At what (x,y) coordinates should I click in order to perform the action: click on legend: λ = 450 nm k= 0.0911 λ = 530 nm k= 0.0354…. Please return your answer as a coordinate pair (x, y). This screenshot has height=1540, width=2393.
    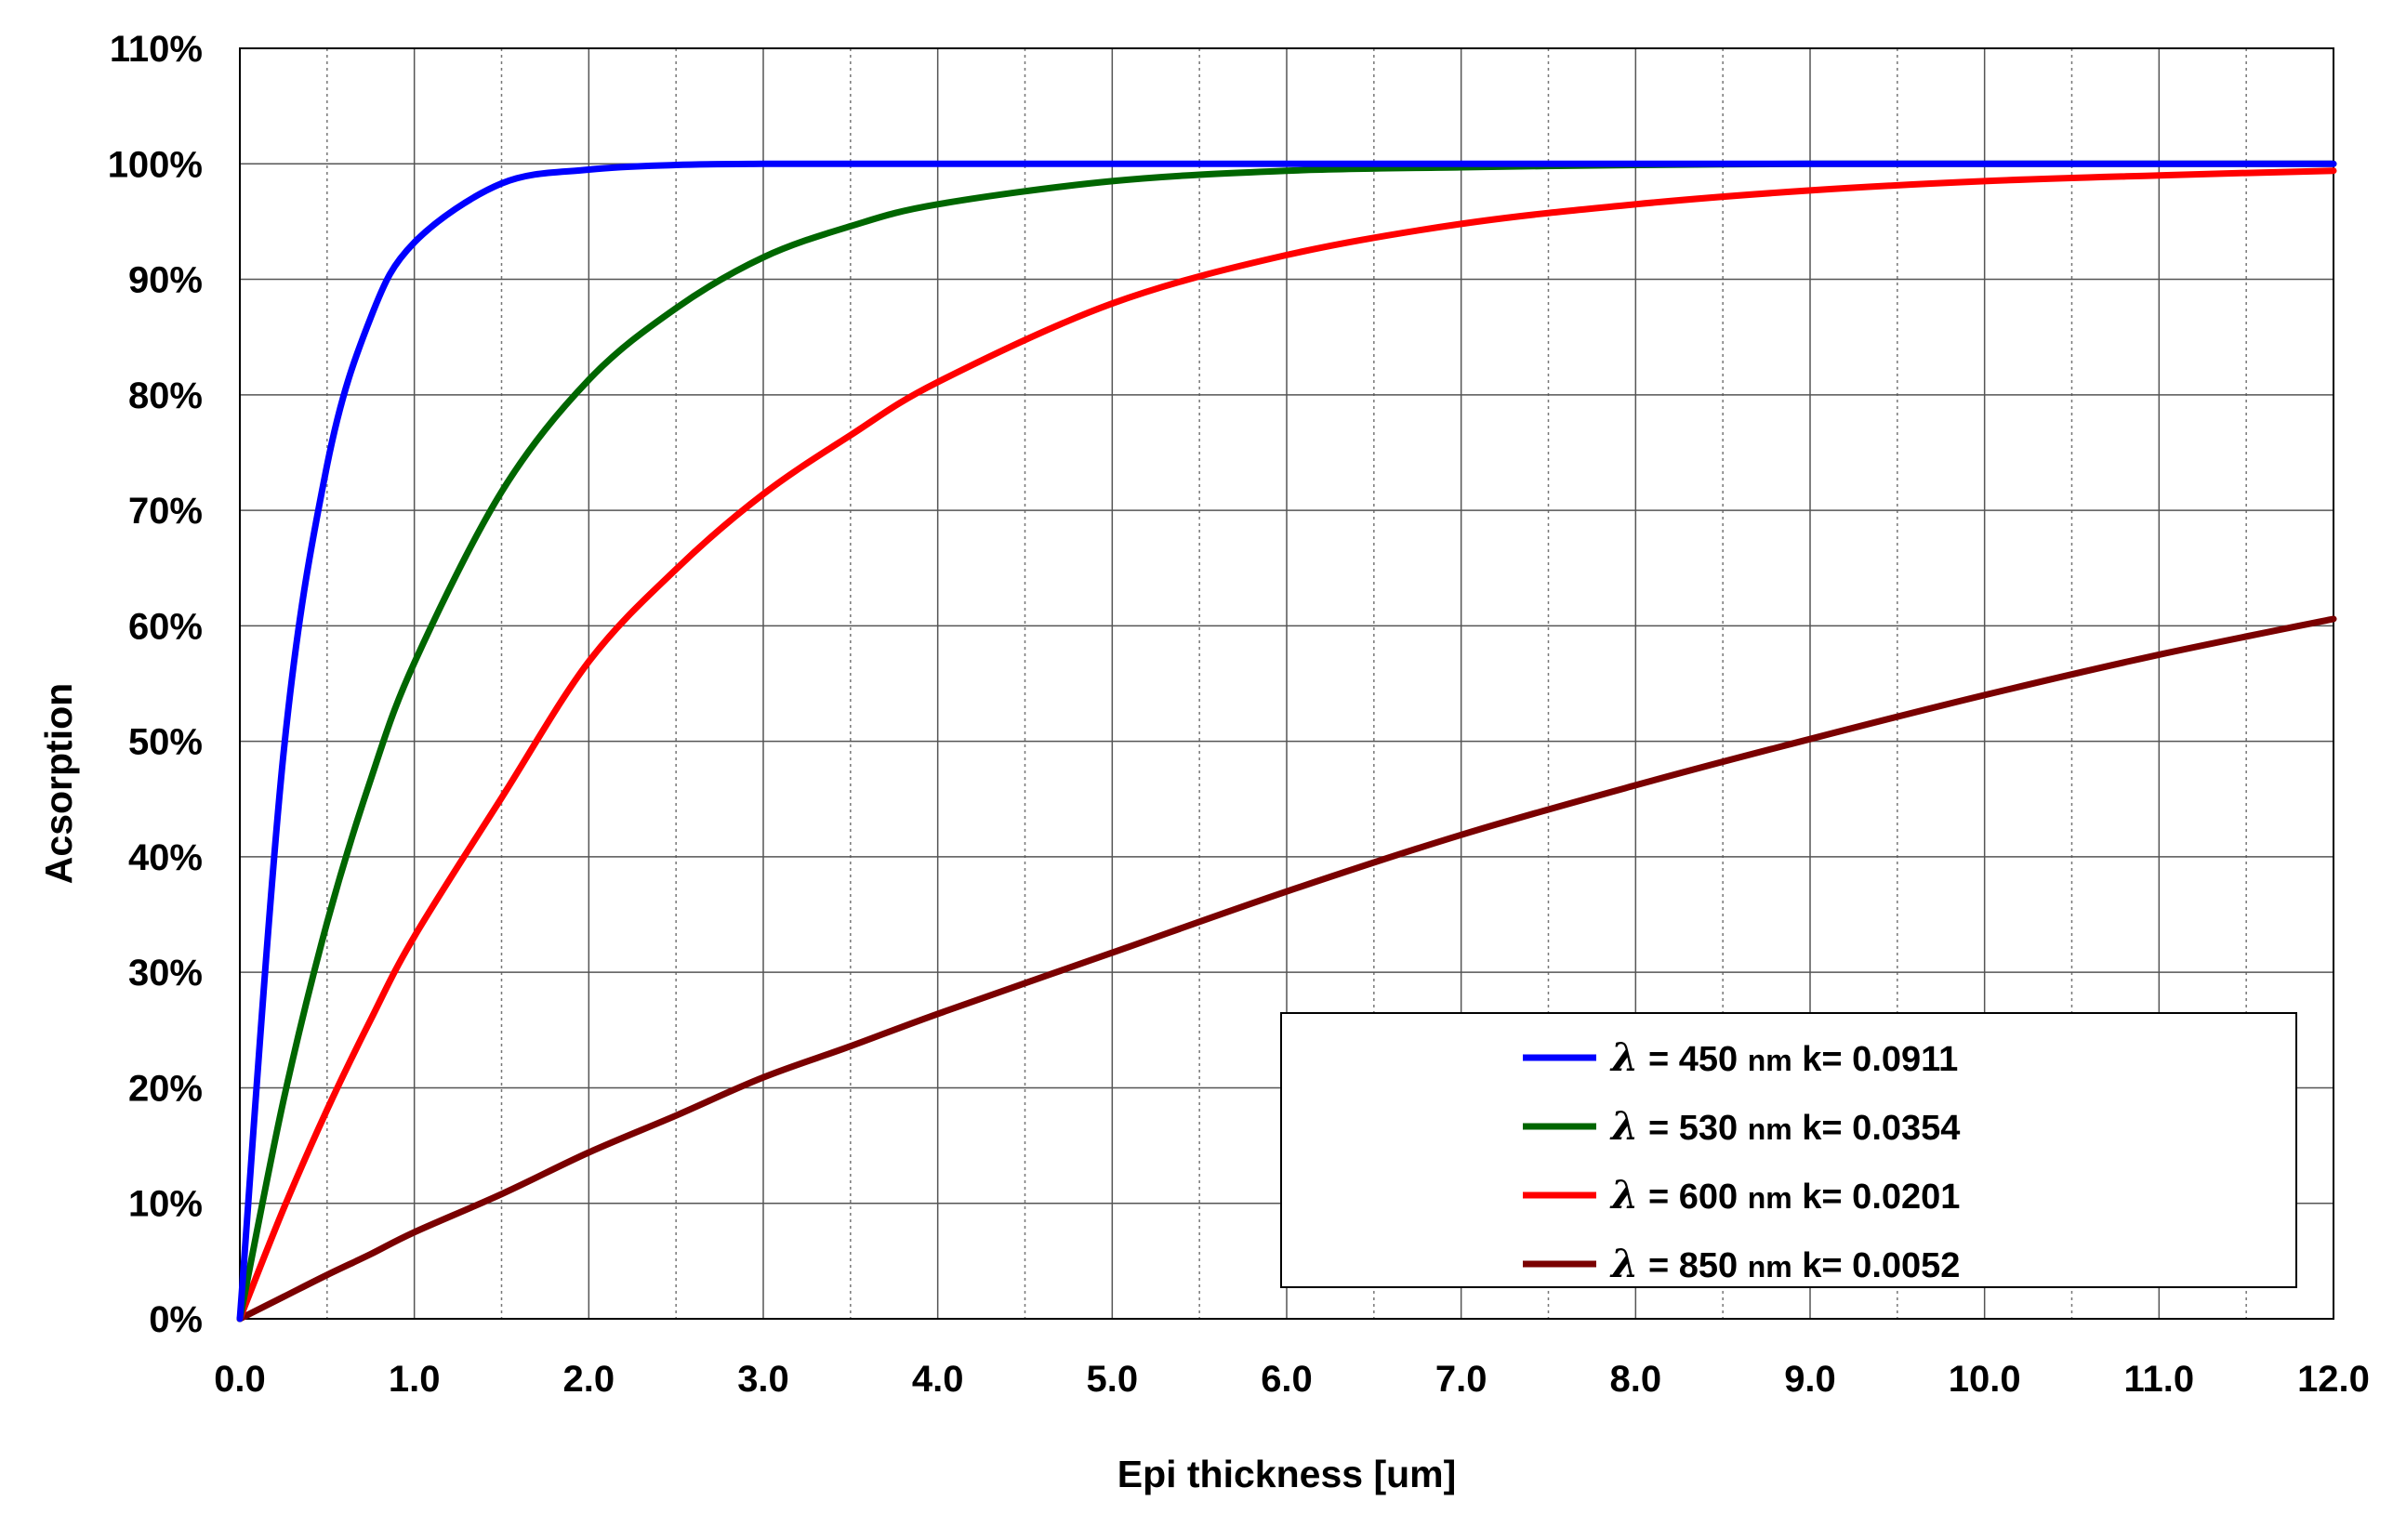
    Looking at the image, I should click on (1789, 1150).